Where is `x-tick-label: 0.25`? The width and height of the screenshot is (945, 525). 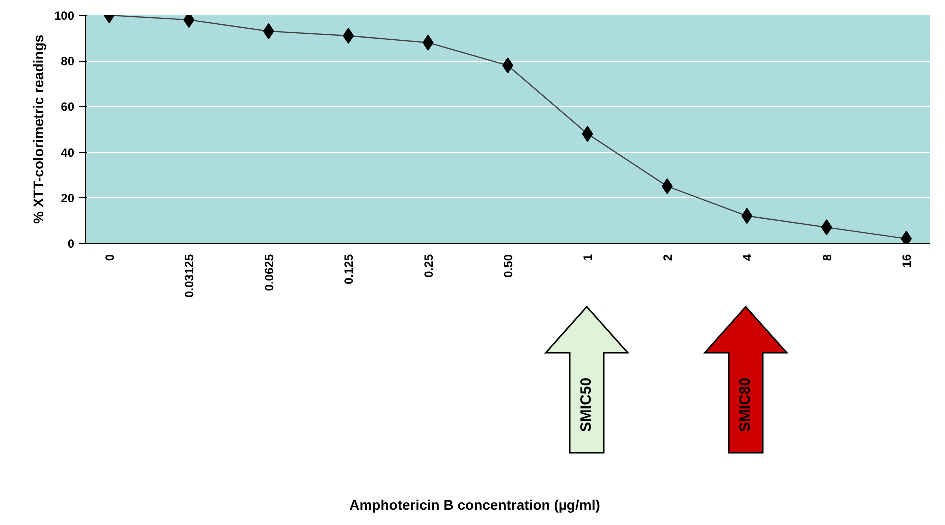 x-tick-label: 0.25 is located at coordinates (429, 266).